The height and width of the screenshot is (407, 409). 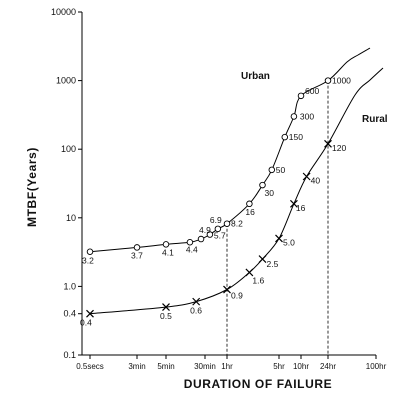 I want to click on x-tick-label: 5hr, so click(x=279, y=366).